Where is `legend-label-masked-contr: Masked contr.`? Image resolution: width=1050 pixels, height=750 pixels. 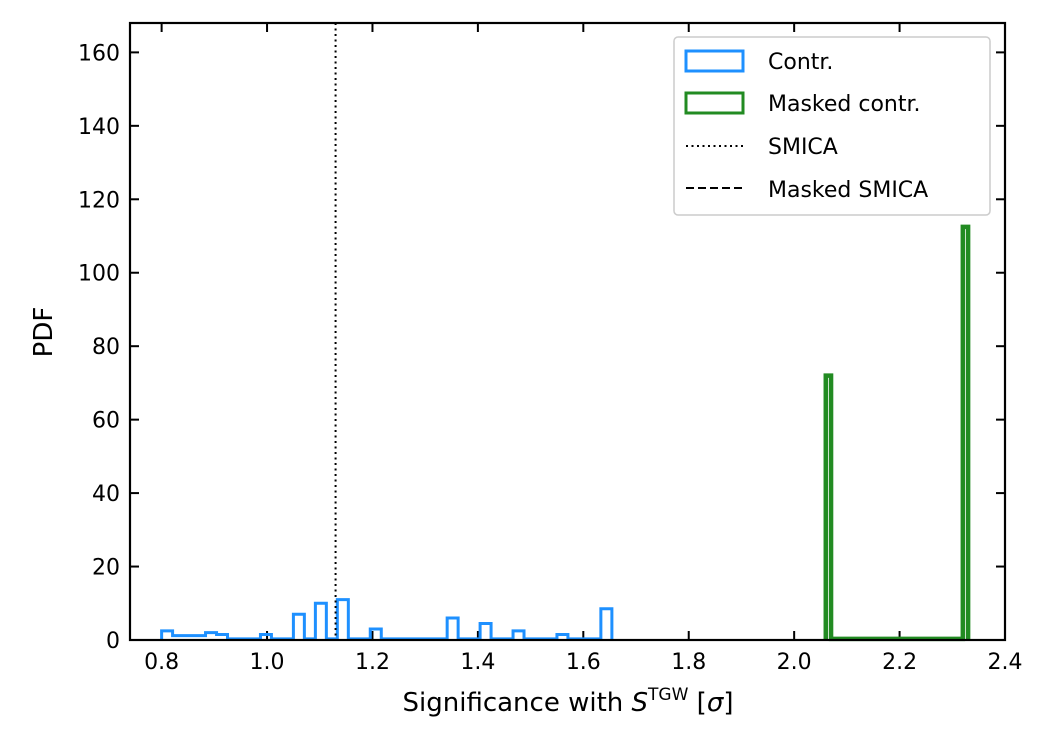 legend-label-masked-contr: Masked contr. is located at coordinates (844, 104).